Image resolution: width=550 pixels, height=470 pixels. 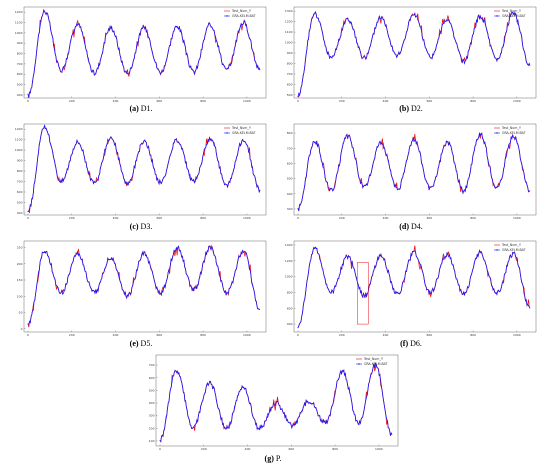 What do you see at coordinates (143, 285) in the screenshot?
I see `series-line-model` at bounding box center [143, 285].